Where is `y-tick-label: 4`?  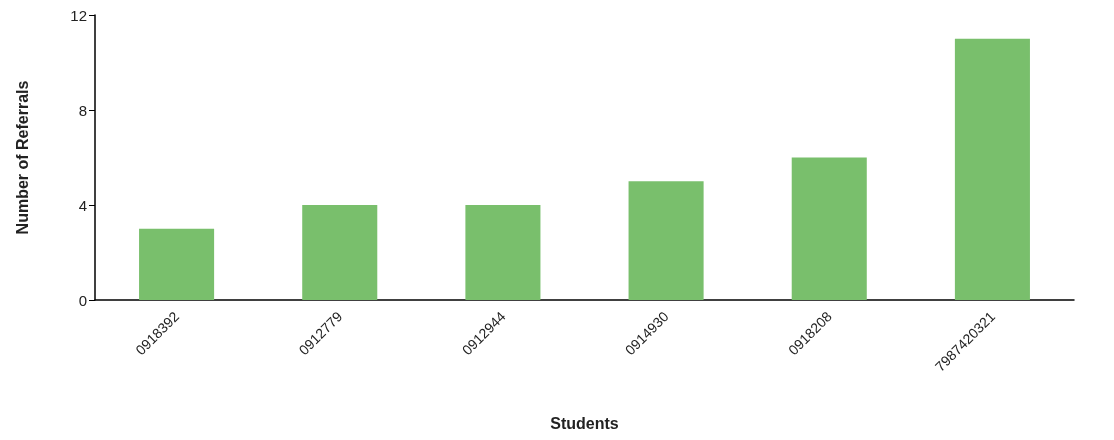
y-tick-label: 4 is located at coordinates (82, 205).